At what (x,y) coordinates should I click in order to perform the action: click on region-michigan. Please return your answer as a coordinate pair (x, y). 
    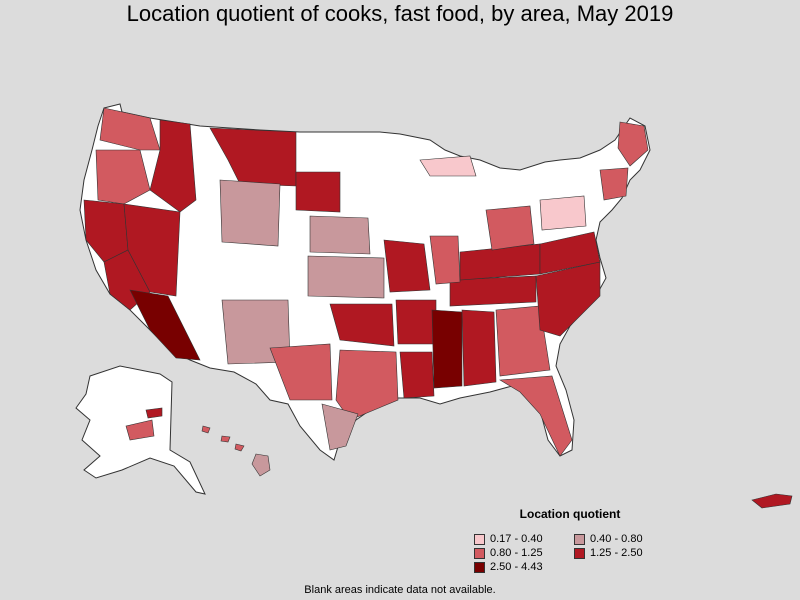
    Looking at the image, I should click on (448, 166).